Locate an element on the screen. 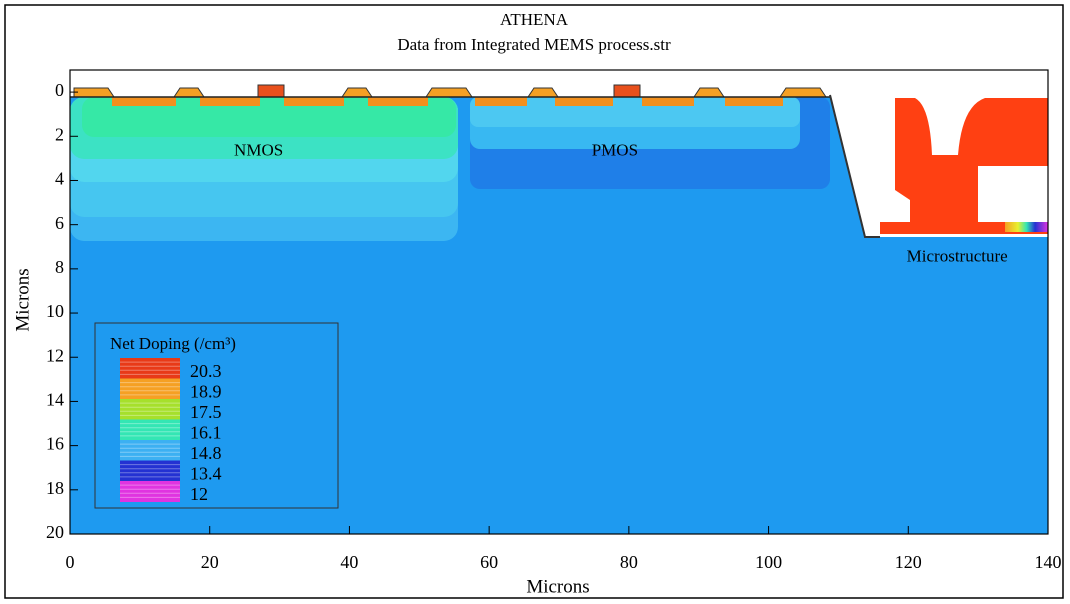  chart-subtitle: Data from Integrated MEMS process.str is located at coordinates (534, 44).